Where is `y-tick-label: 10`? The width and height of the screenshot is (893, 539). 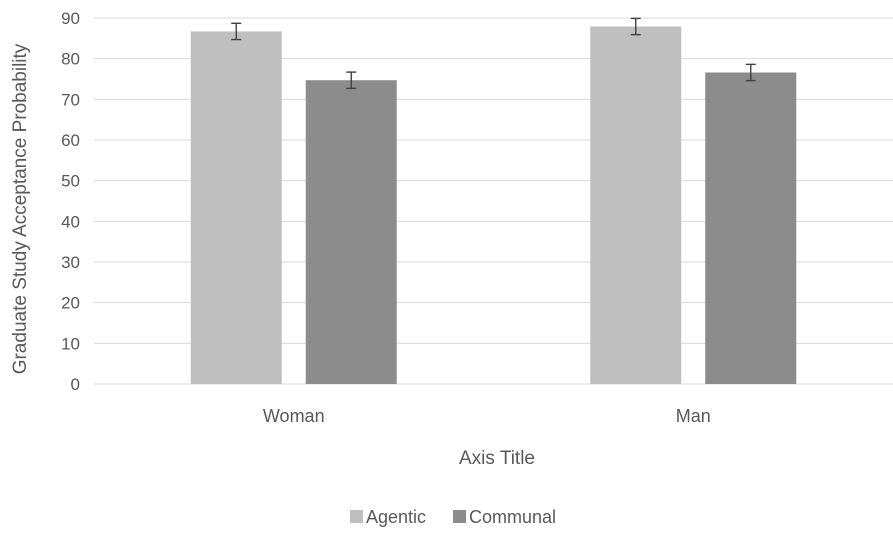 y-tick-label: 10 is located at coordinates (70, 343).